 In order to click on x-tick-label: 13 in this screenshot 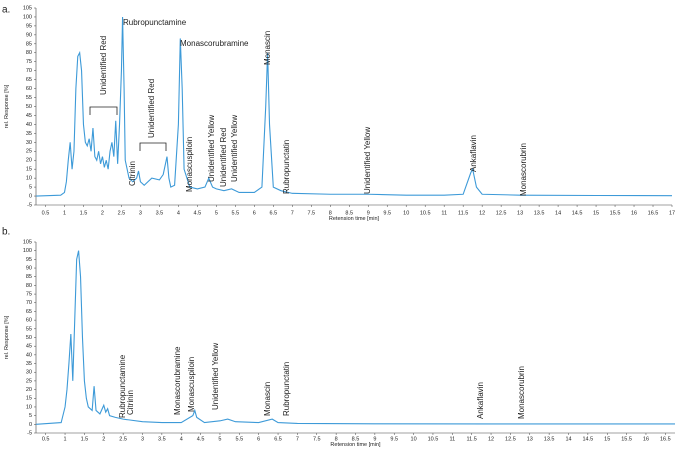, I will do `click(530, 439)`.